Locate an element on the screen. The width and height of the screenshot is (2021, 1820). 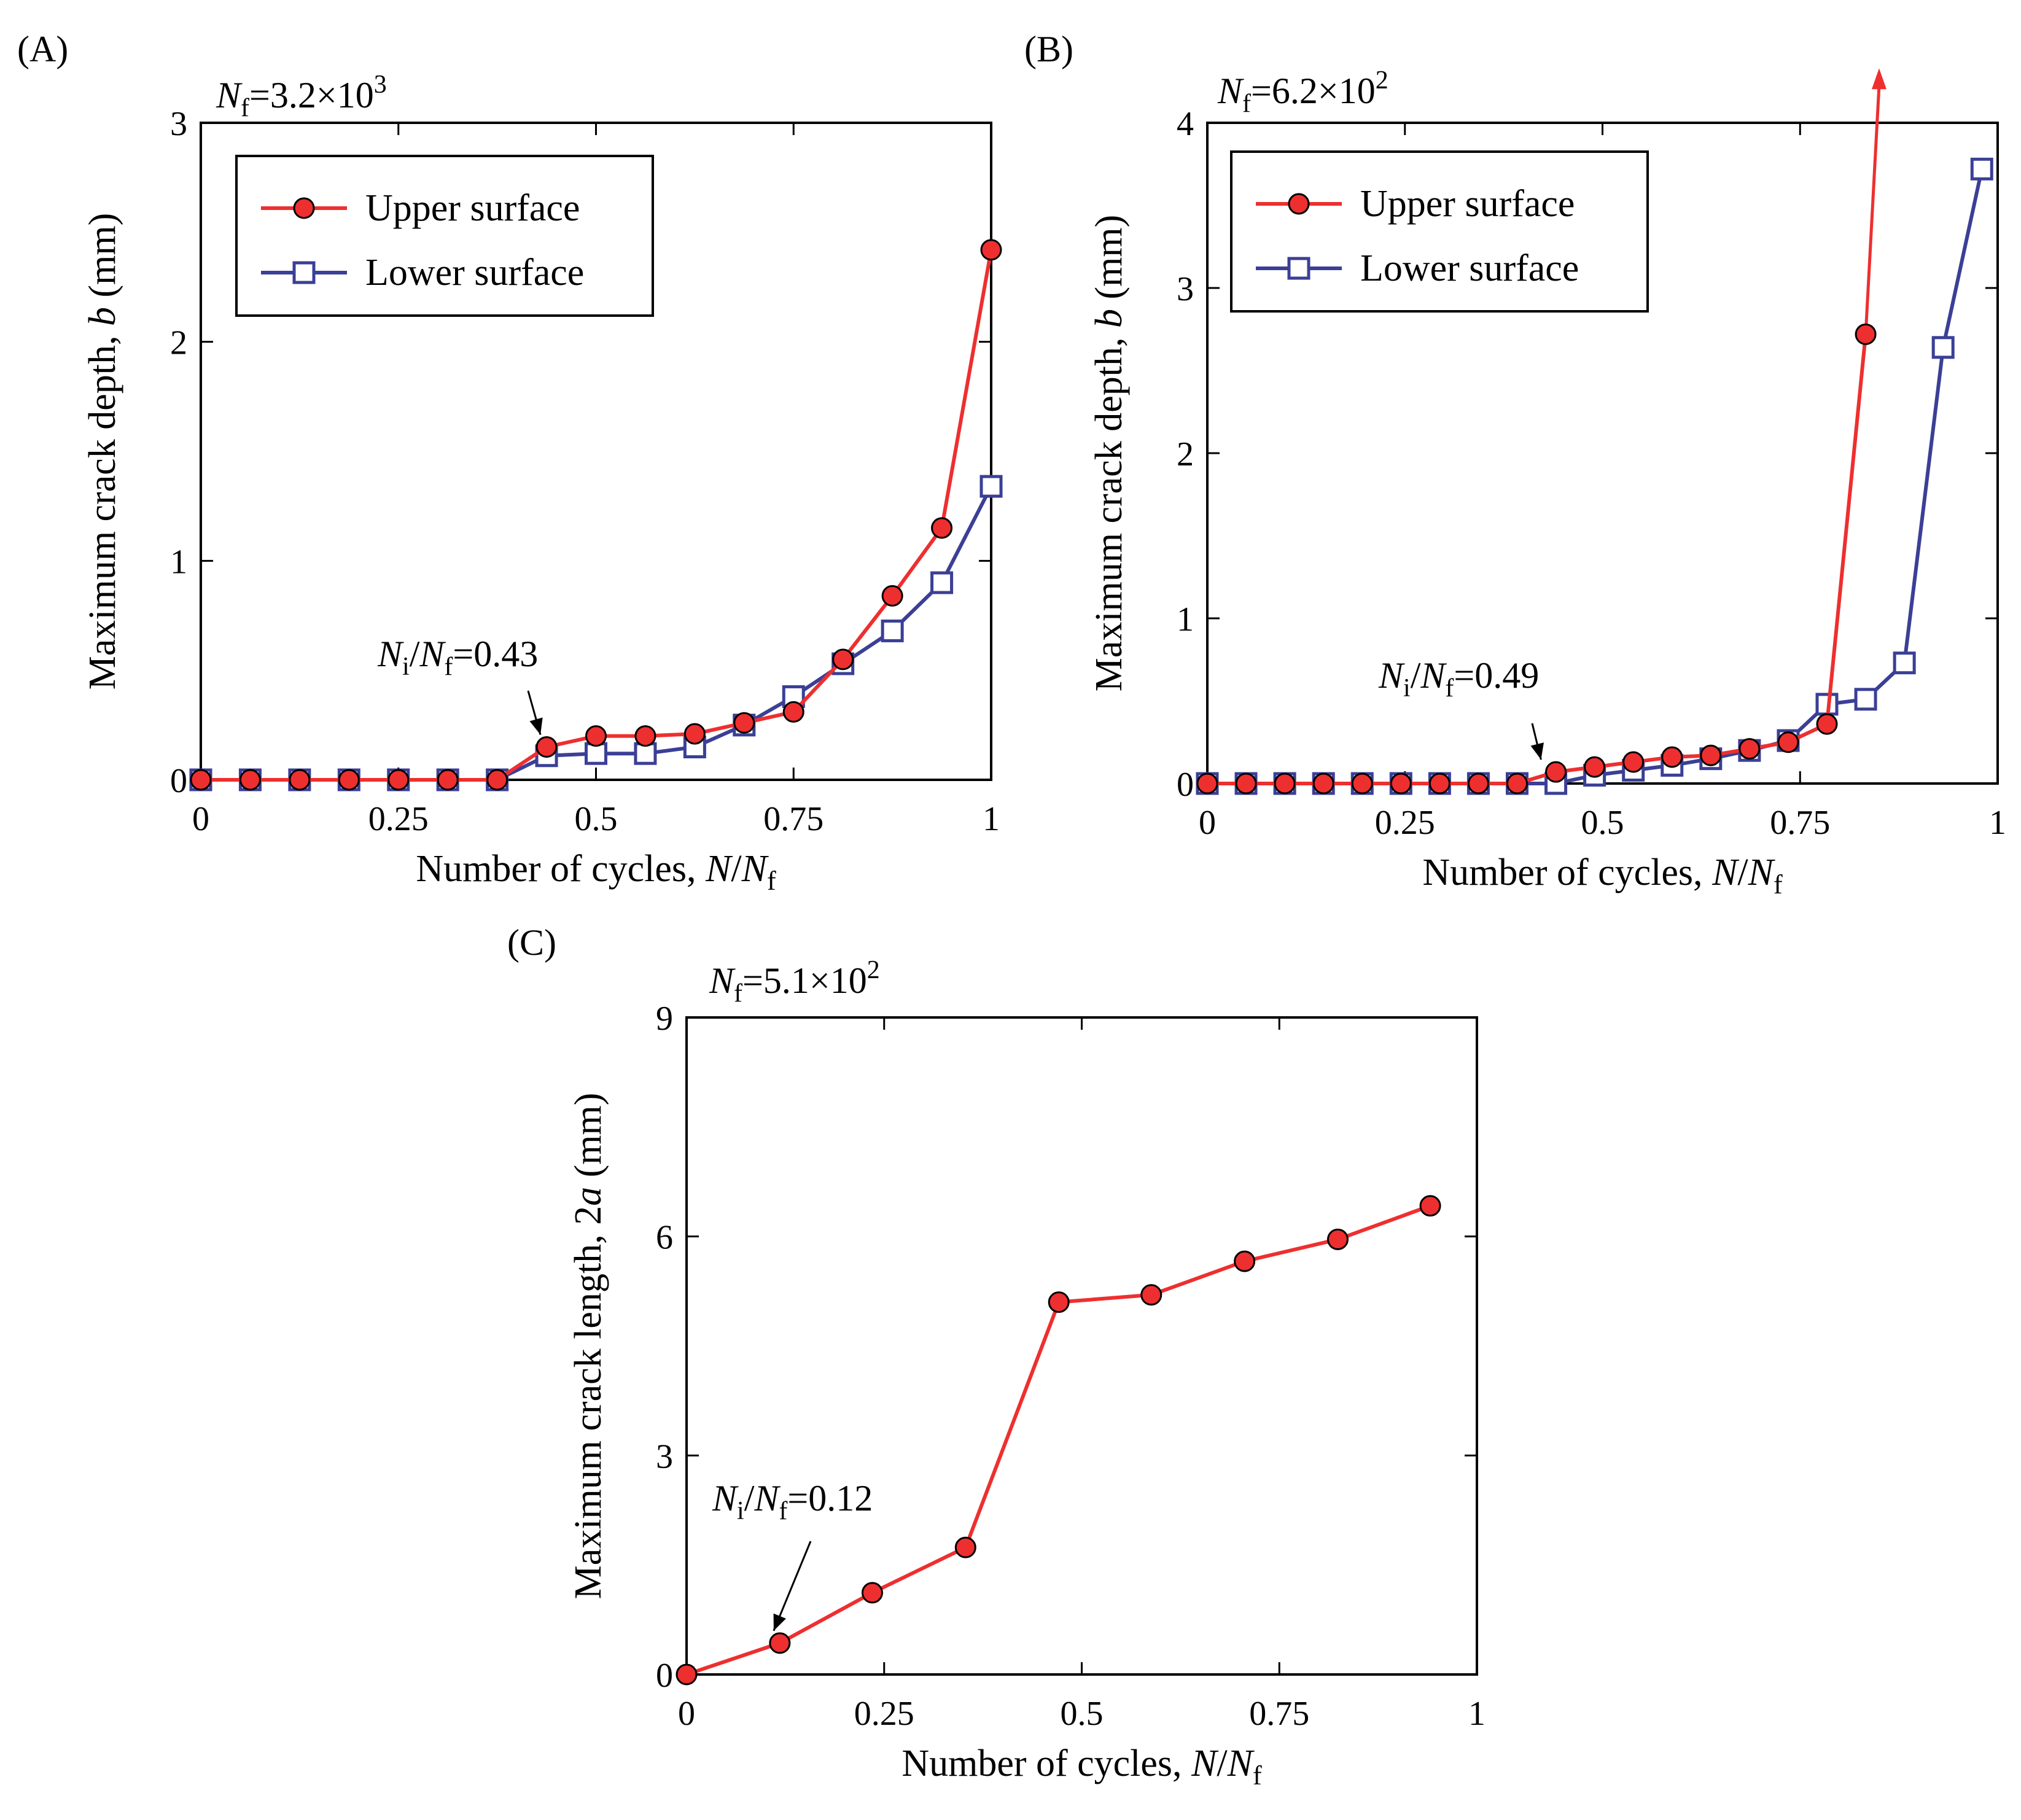
legend-marker-lower is located at coordinates (304, 272).